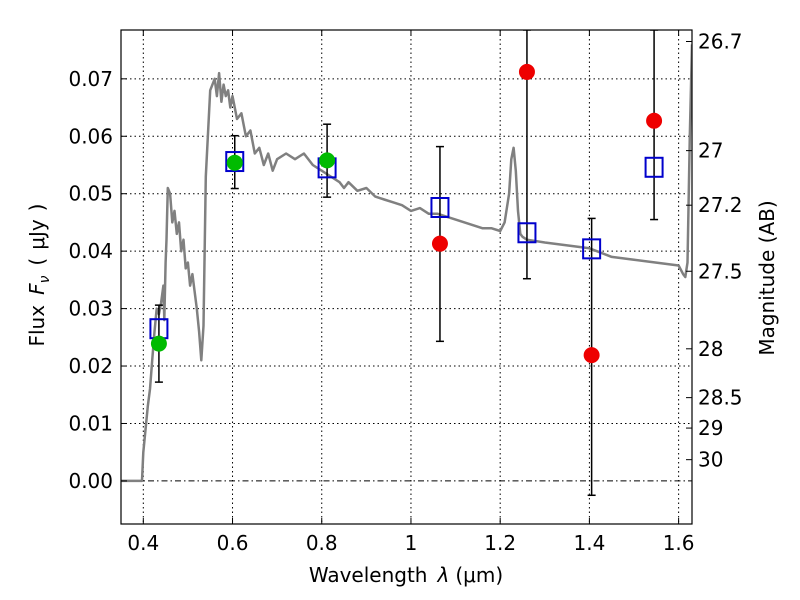  I want to click on y-tick-label: 0.05, so click(90, 194).